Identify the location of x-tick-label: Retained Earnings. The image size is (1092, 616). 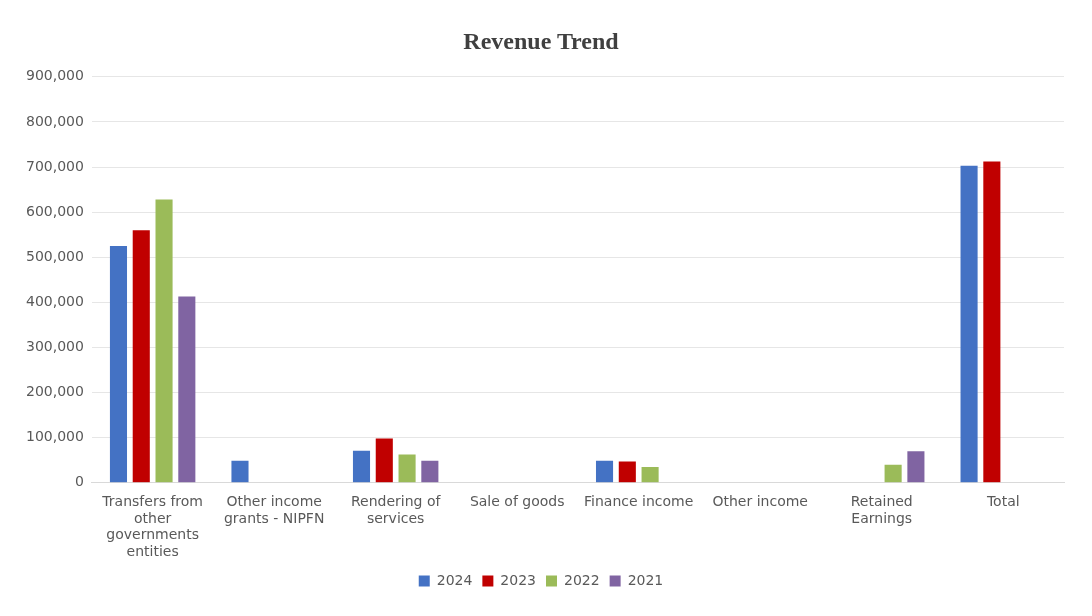
(881, 509).